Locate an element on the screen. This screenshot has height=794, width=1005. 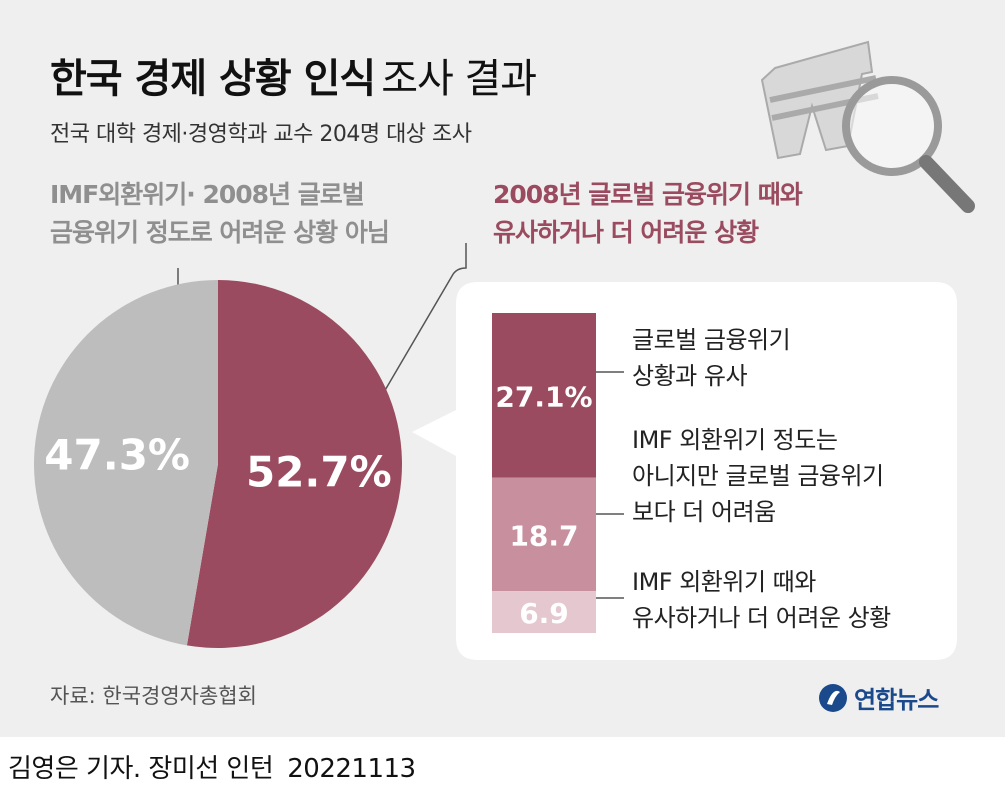
bar-value-label-3: 6.9 is located at coordinates (544, 613).